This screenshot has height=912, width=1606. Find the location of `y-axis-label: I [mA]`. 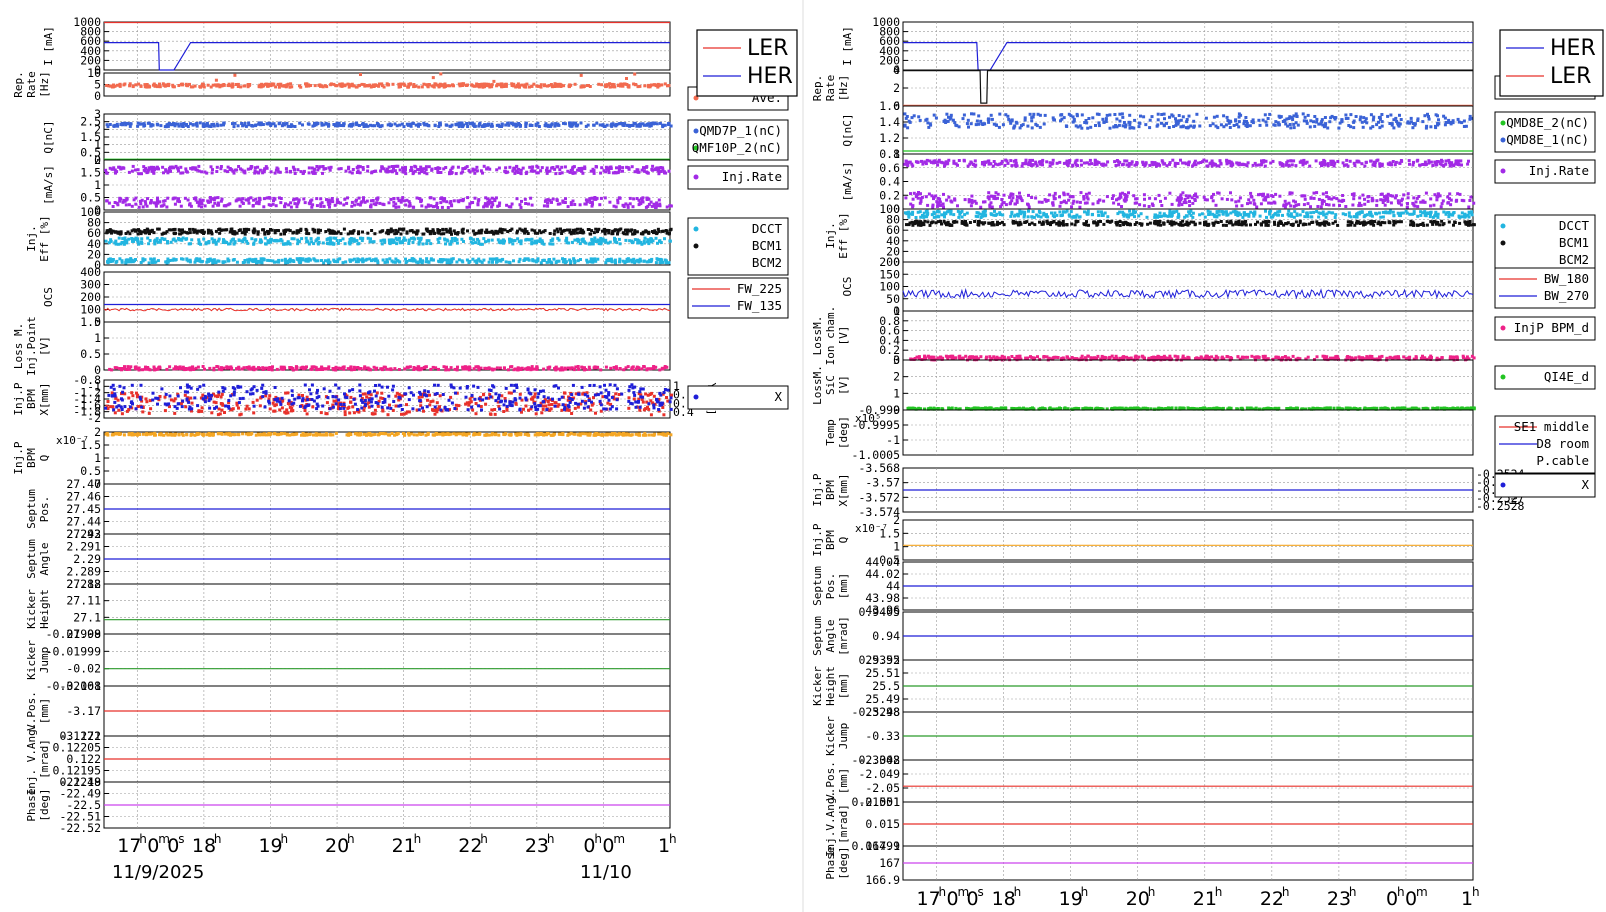

y-axis-label: I [mA] is located at coordinates (48, 46).